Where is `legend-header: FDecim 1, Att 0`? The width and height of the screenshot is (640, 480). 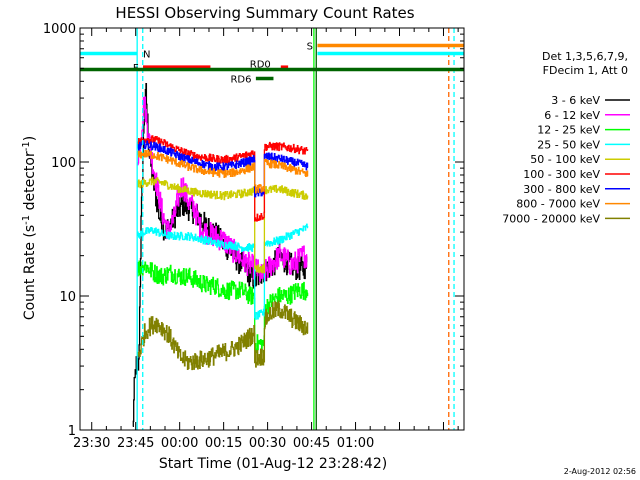
legend-header: FDecim 1, Att 0 is located at coordinates (585, 70).